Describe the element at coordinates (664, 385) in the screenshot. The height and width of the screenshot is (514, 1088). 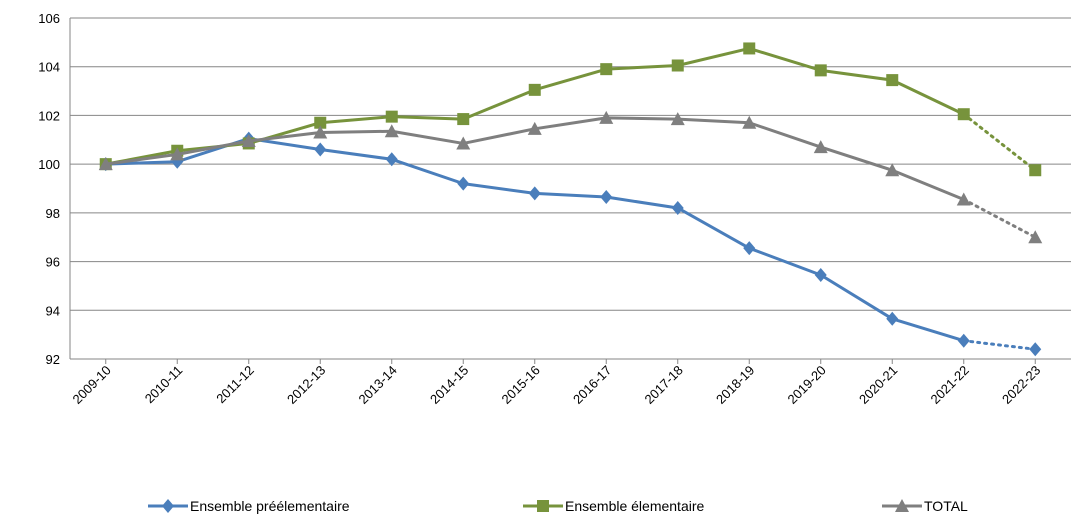
I see `x-tick-label: 2017-18` at that location.